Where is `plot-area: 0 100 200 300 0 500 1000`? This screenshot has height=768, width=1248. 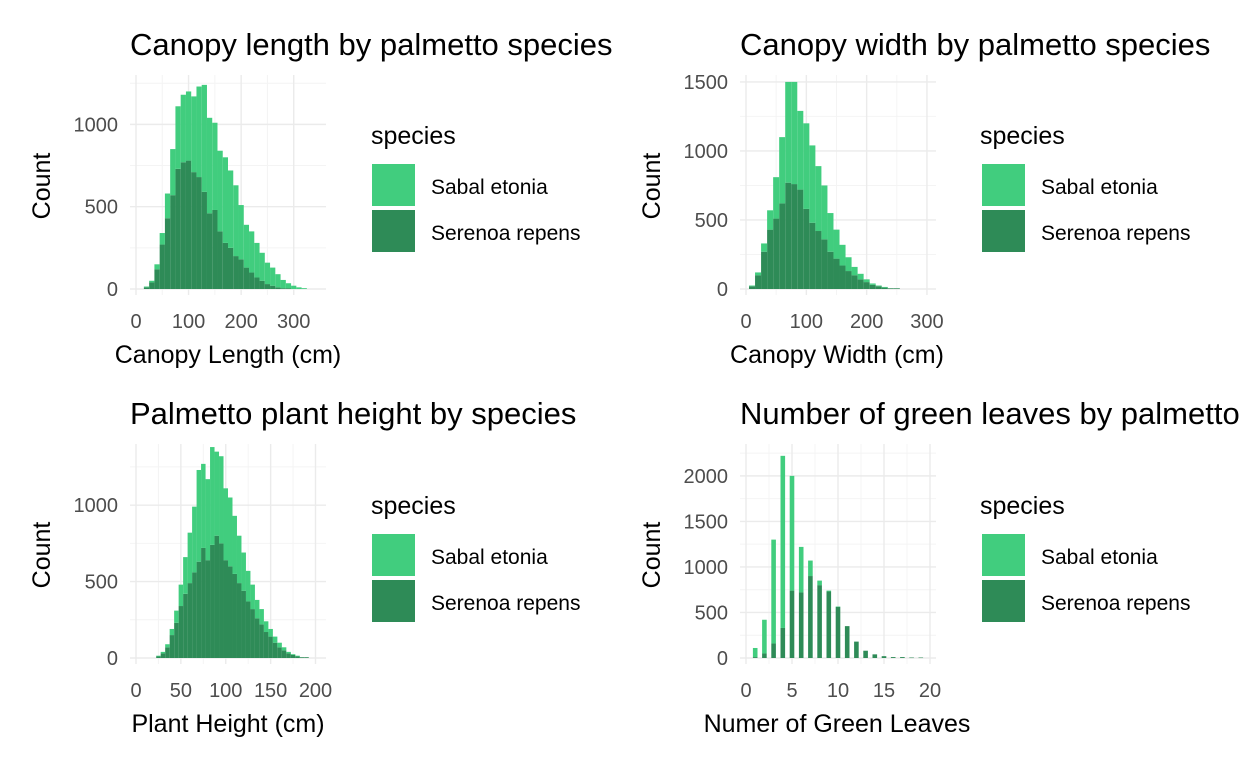
plot-area: 0 100 200 300 0 500 1000 is located at coordinates (200, 204).